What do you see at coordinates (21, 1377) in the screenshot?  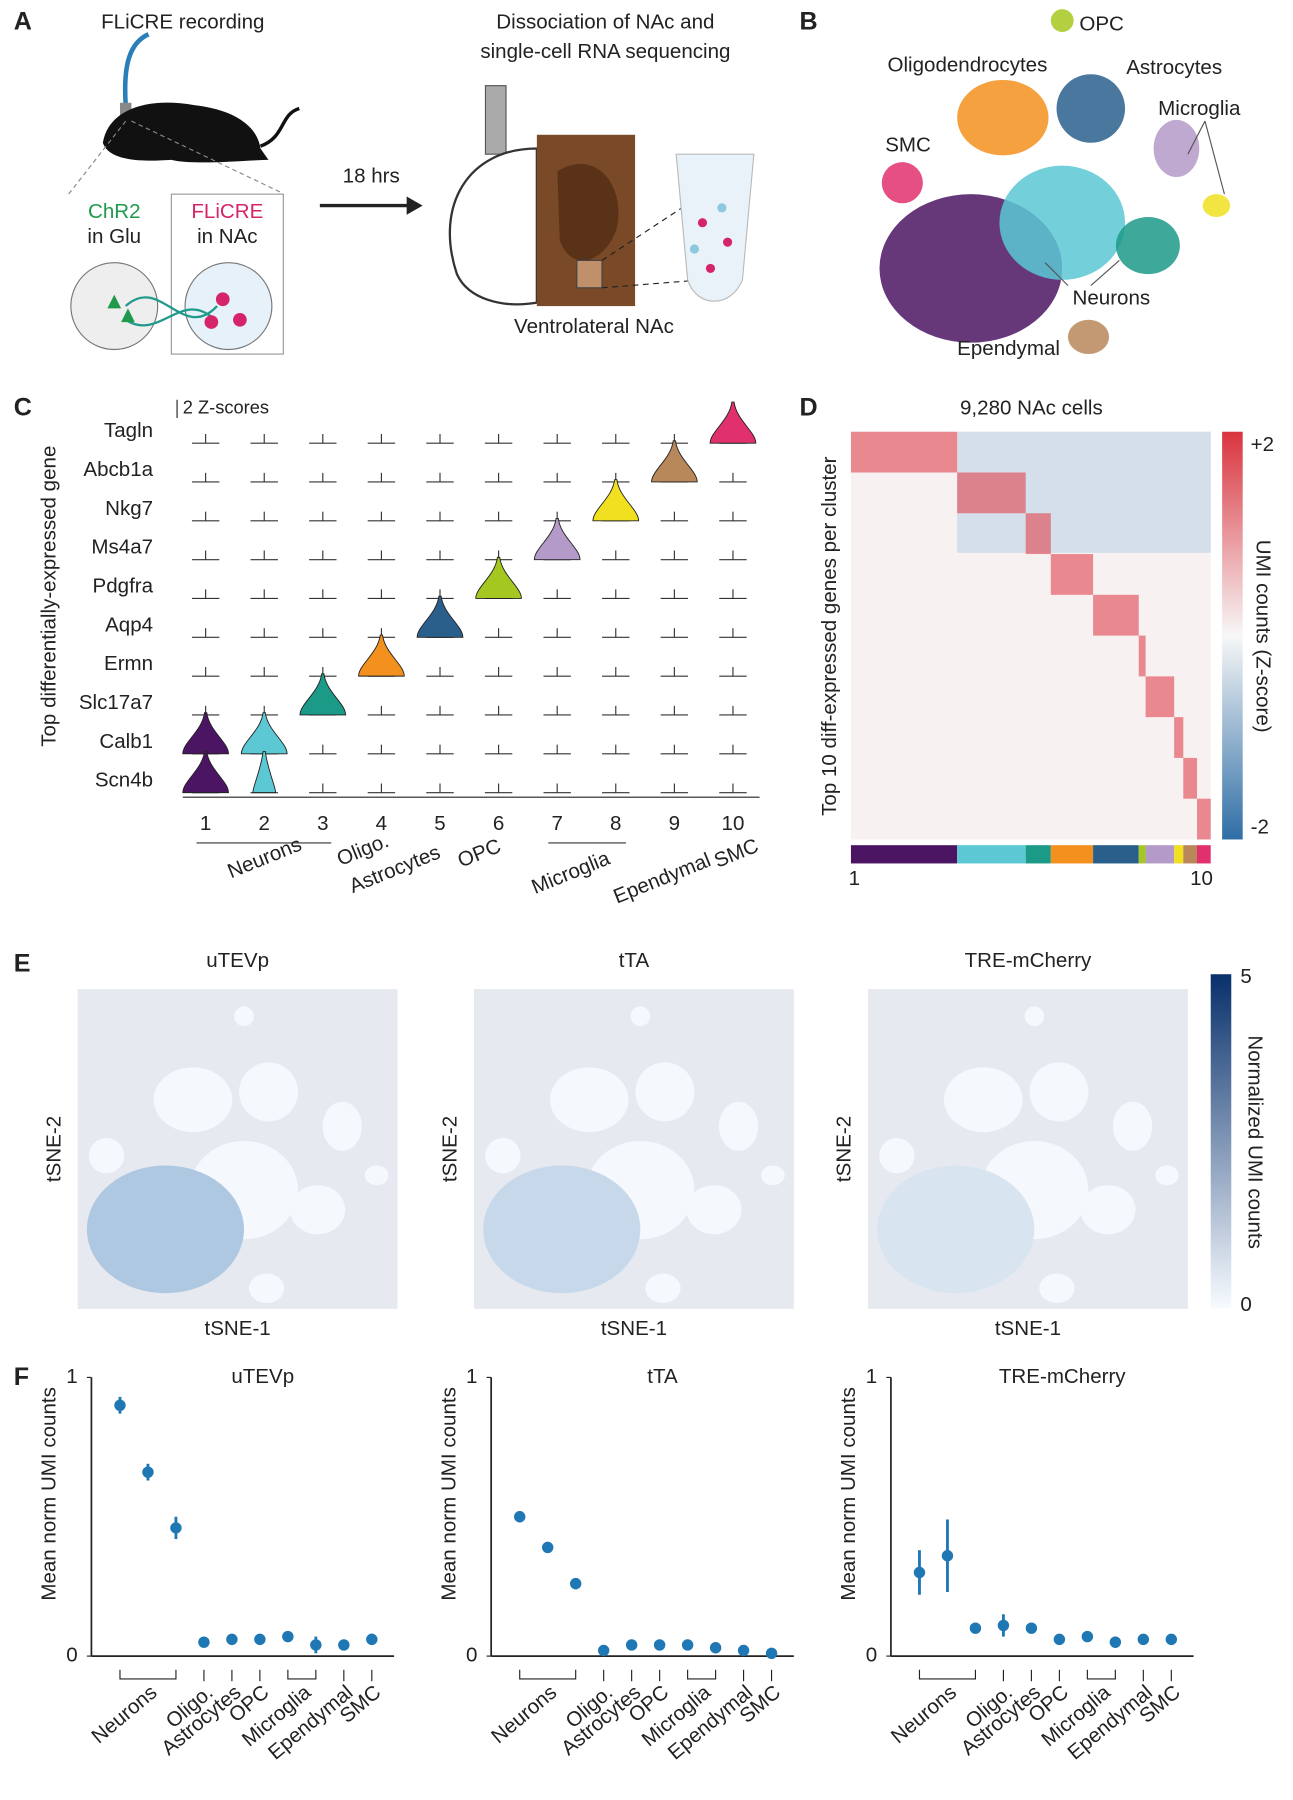 I see `panel-letter: F` at bounding box center [21, 1377].